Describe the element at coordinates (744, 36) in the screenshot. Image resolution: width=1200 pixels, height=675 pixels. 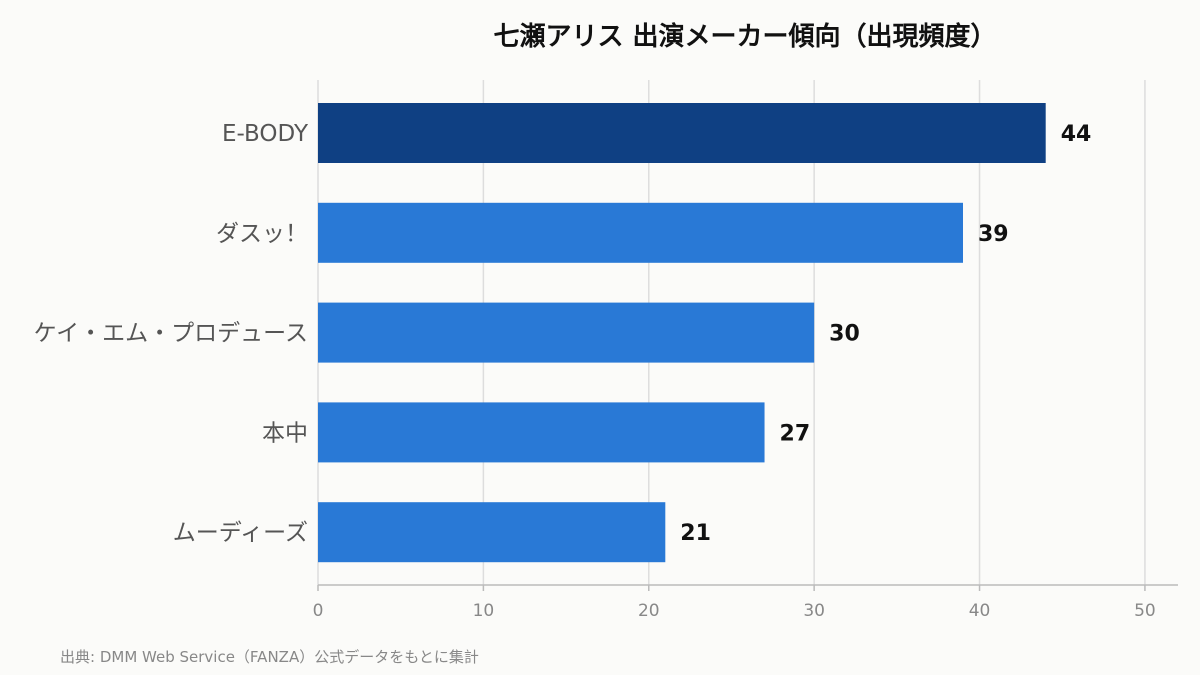
I see `chart-title: 七瀬アリス 出演メーカー傾向（出現頻度）` at that location.